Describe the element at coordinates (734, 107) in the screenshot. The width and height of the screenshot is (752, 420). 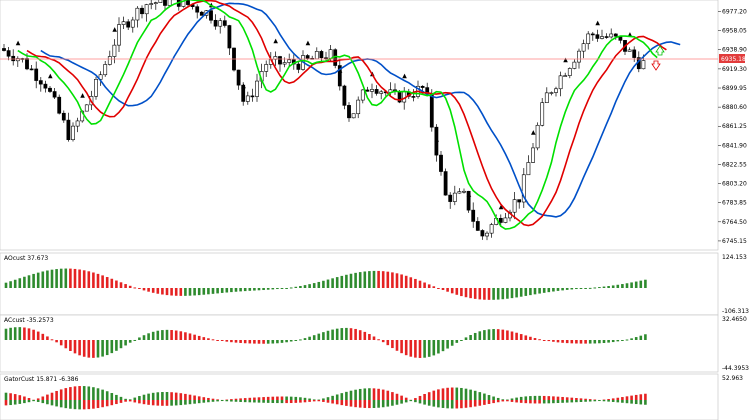
I see `price-tick-label: 6880.60` at that location.